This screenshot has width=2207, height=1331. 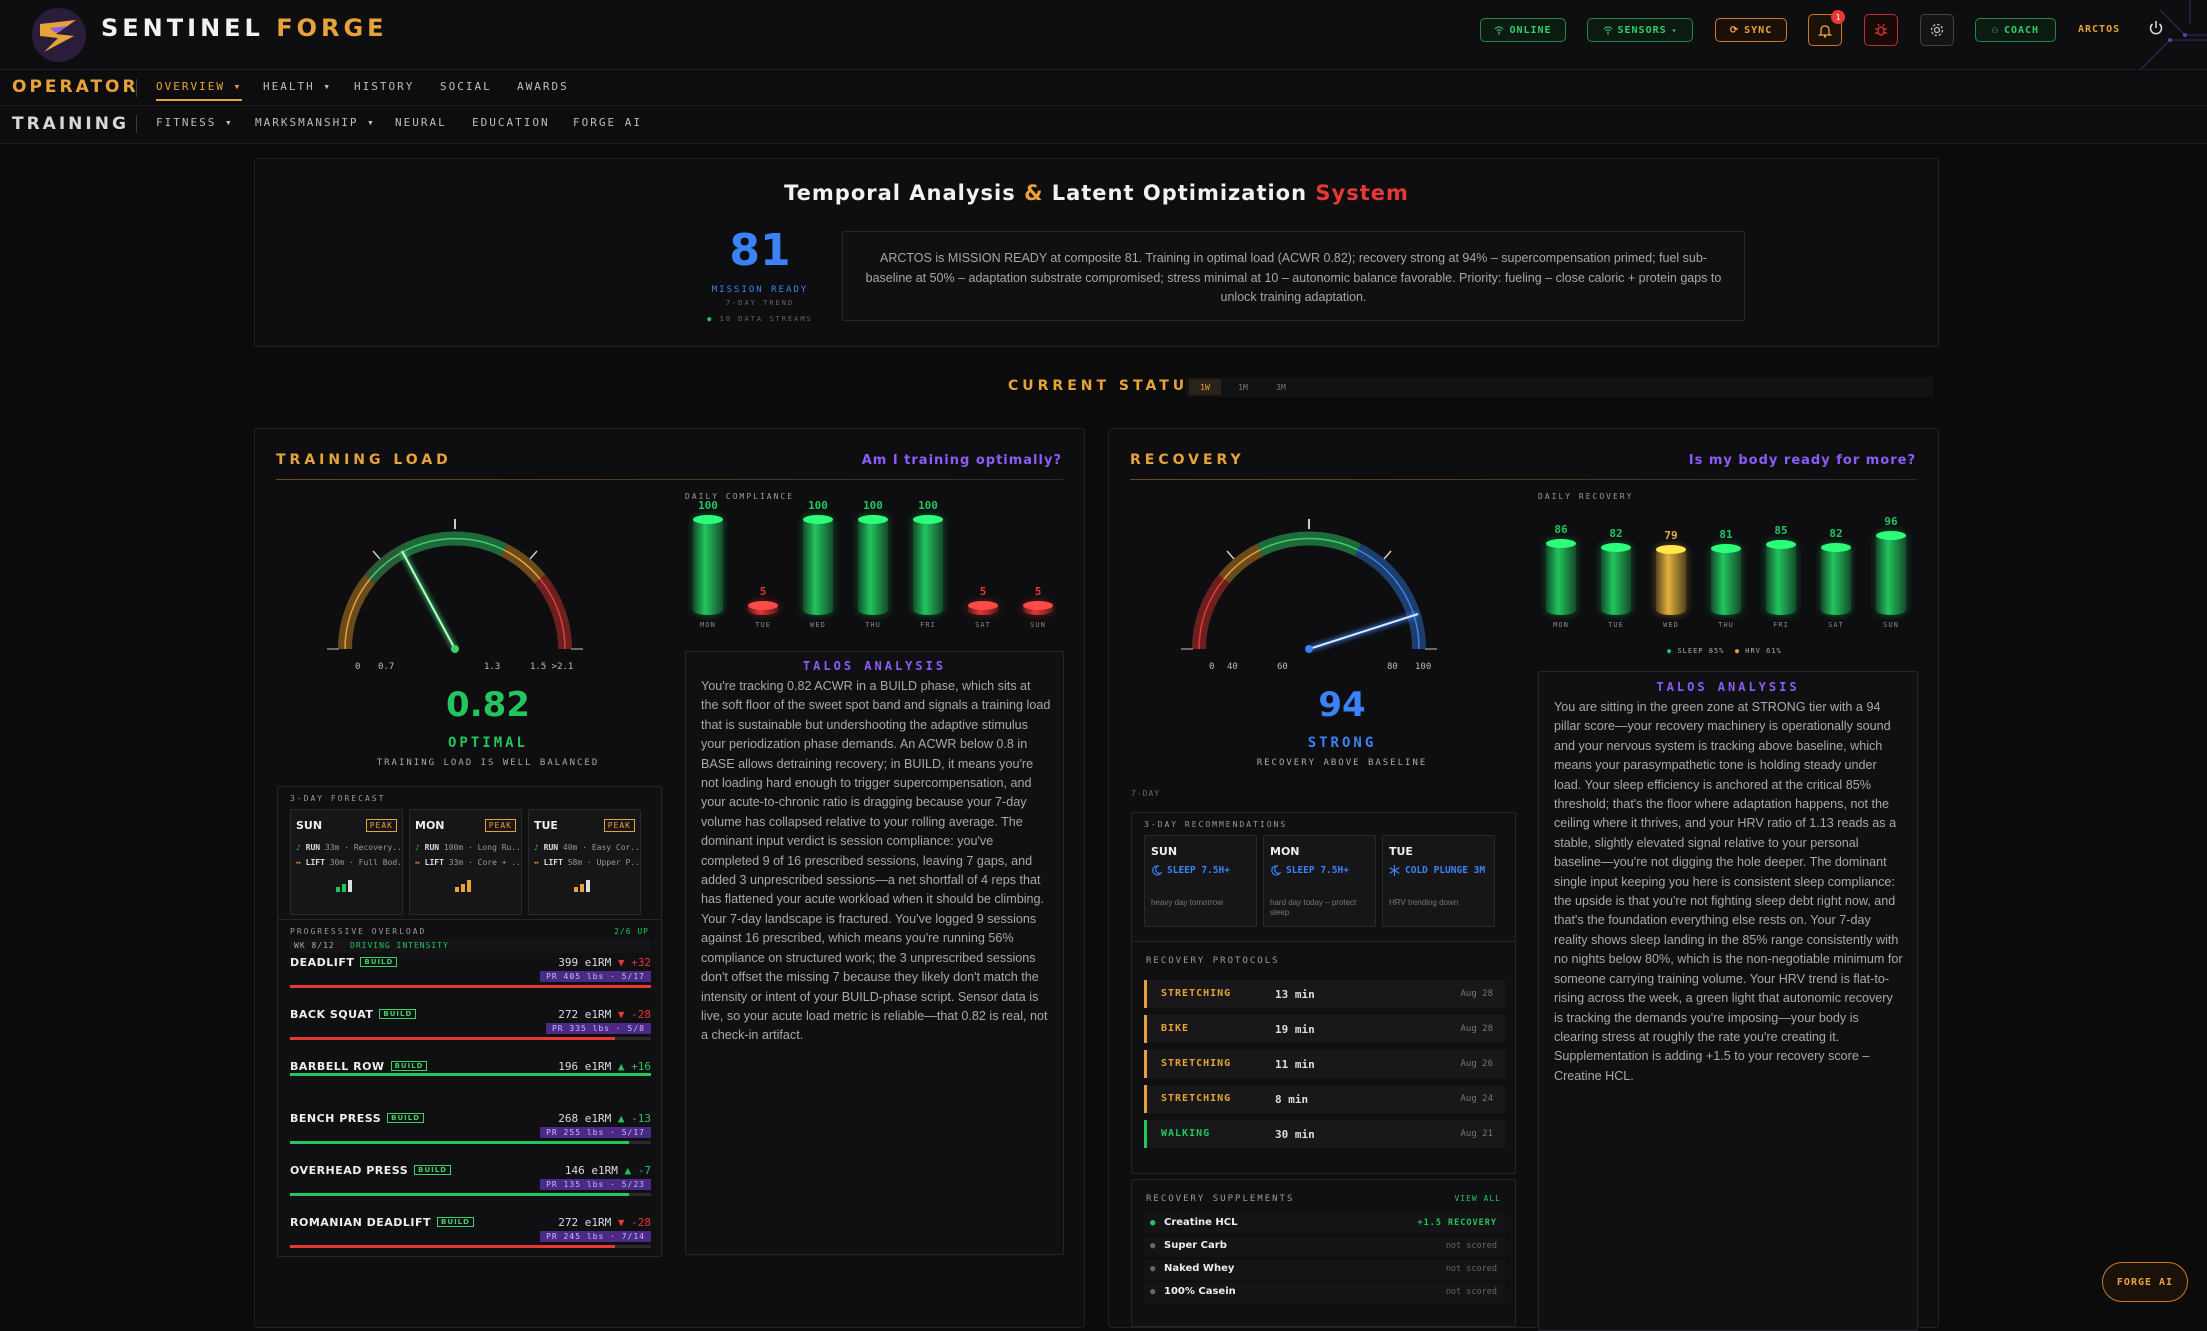 I want to click on nav-neural: NEURAL, so click(x=421, y=122).